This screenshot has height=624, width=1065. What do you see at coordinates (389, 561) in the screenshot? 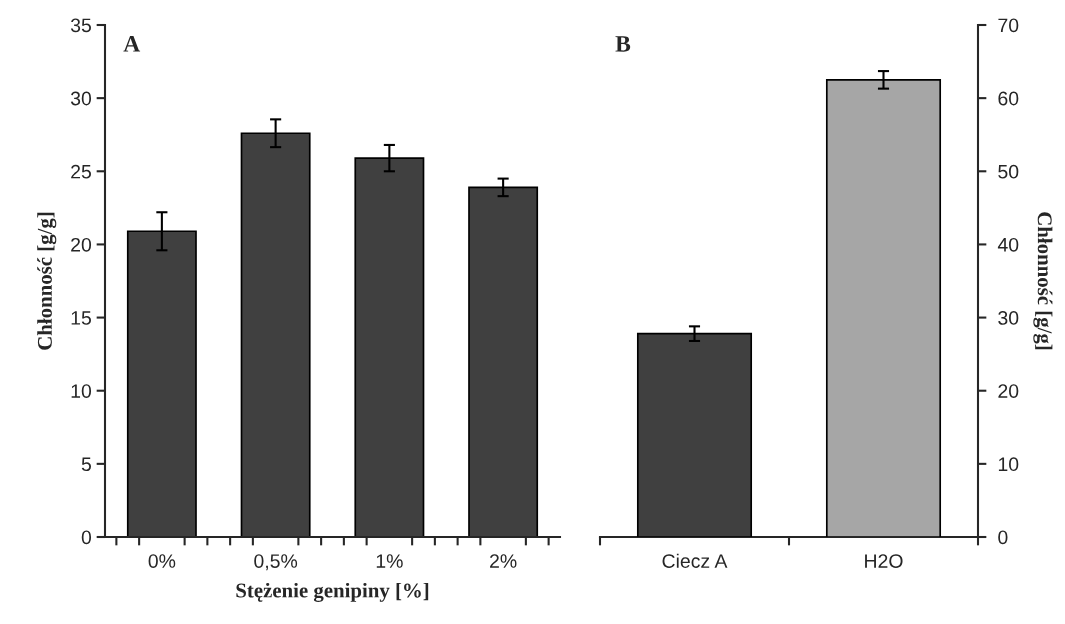
I see `x-tick-label: 1%` at bounding box center [389, 561].